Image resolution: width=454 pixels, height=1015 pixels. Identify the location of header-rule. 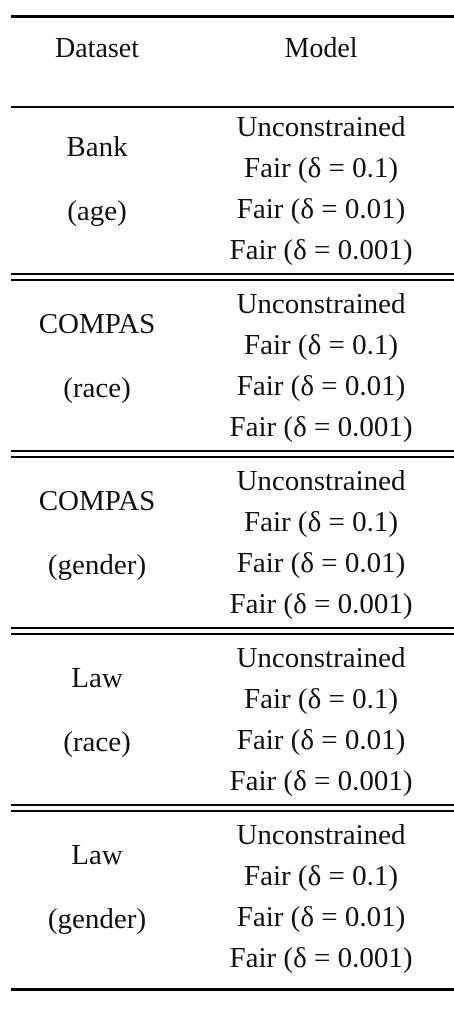
(232, 107).